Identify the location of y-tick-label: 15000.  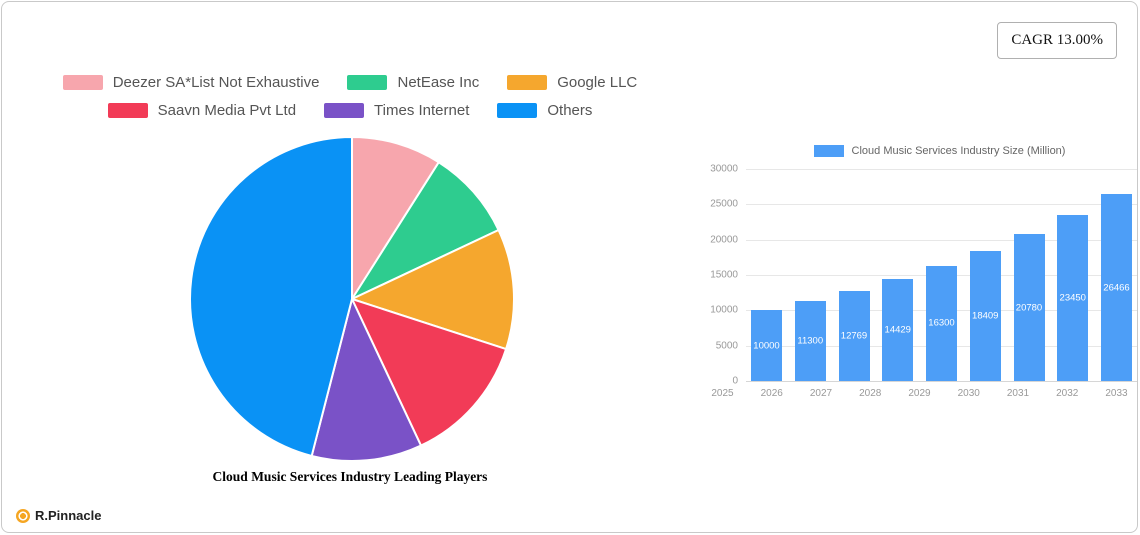
(724, 275).